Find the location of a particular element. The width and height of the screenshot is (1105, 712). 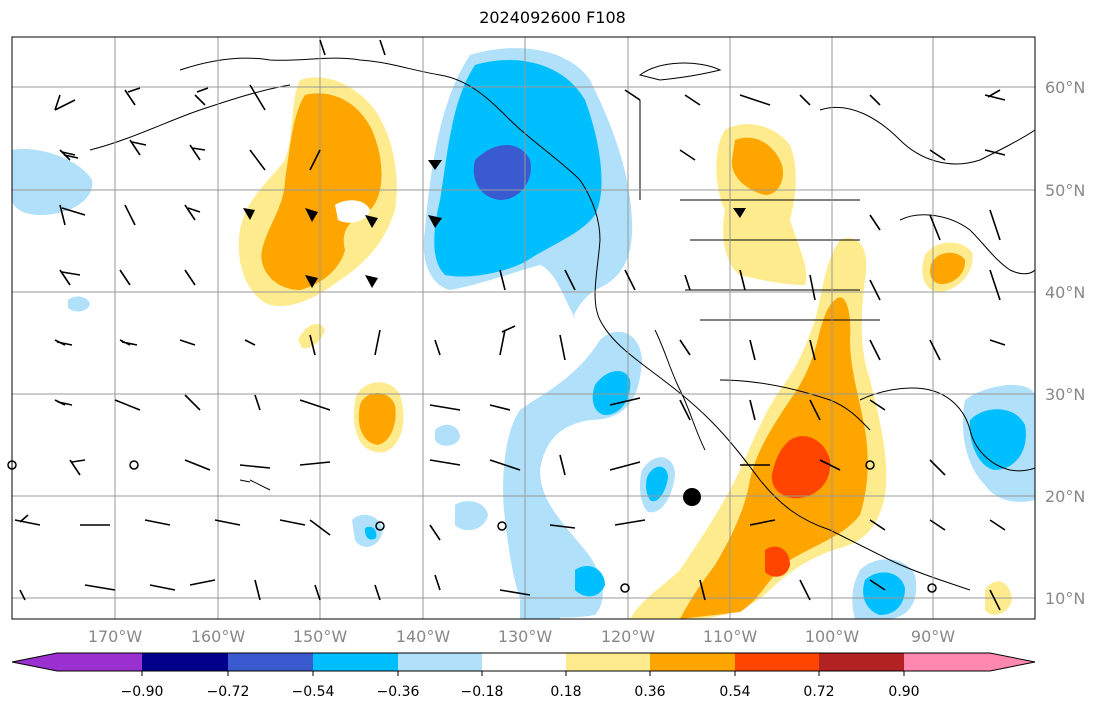

lat-label: 20°N is located at coordinates (1065, 496).